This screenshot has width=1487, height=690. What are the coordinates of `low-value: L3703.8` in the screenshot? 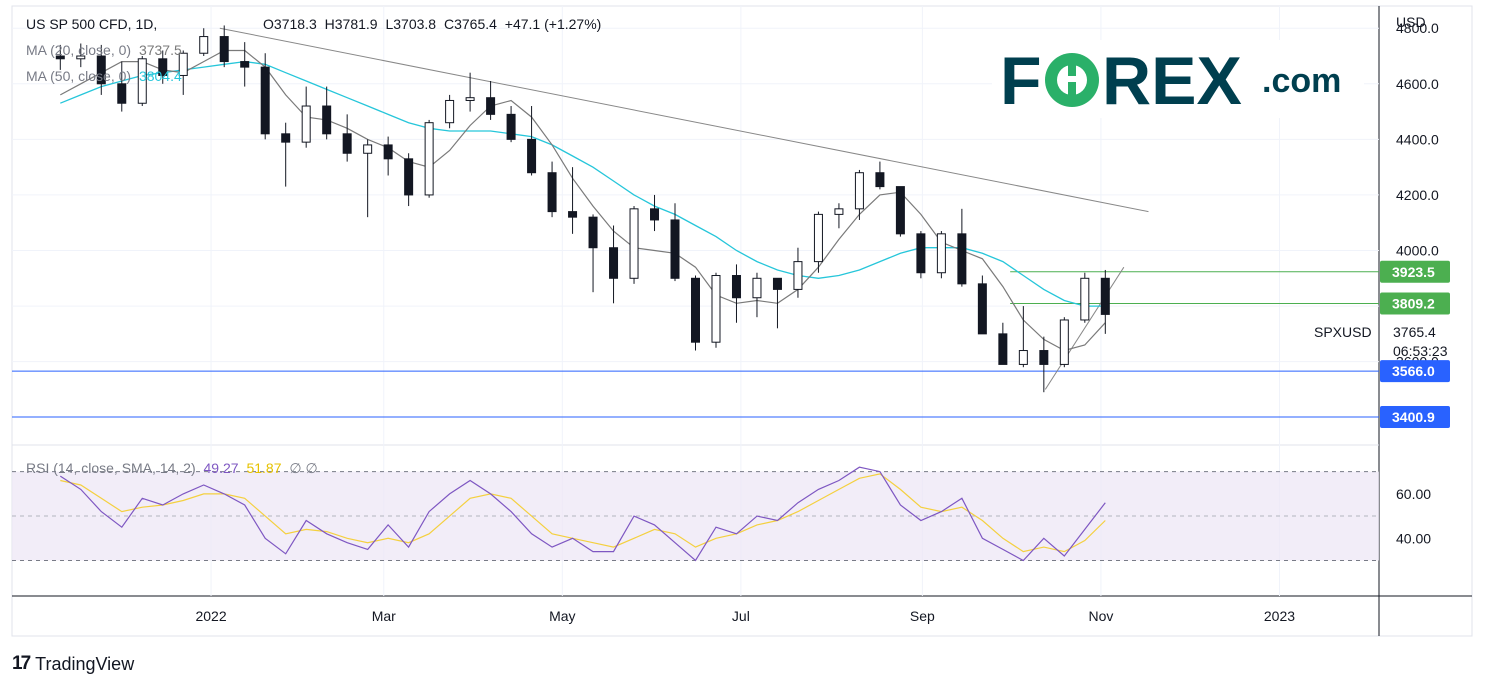 It's located at (411, 24).